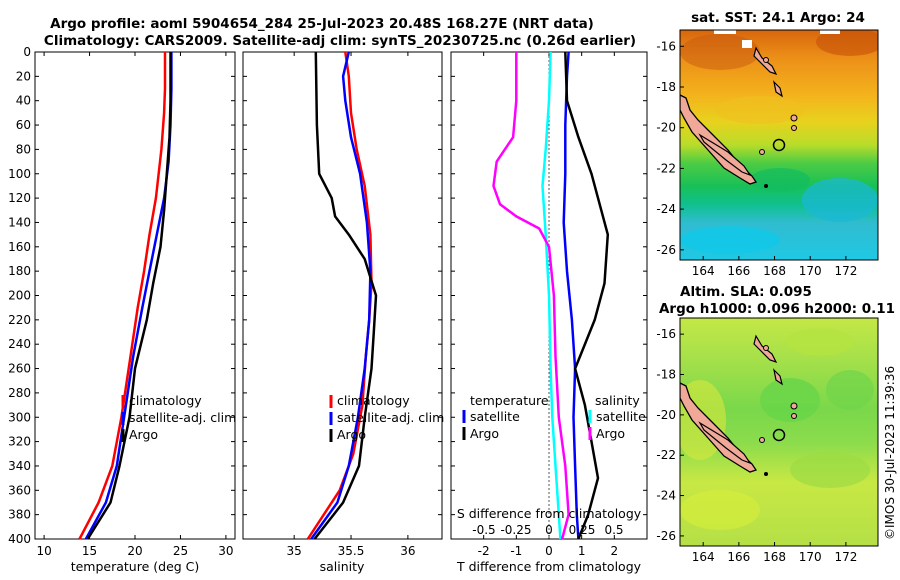 The height and width of the screenshot is (580, 900). Describe the element at coordinates (23, 76) in the screenshot. I see `y-tick-label: 20` at that location.